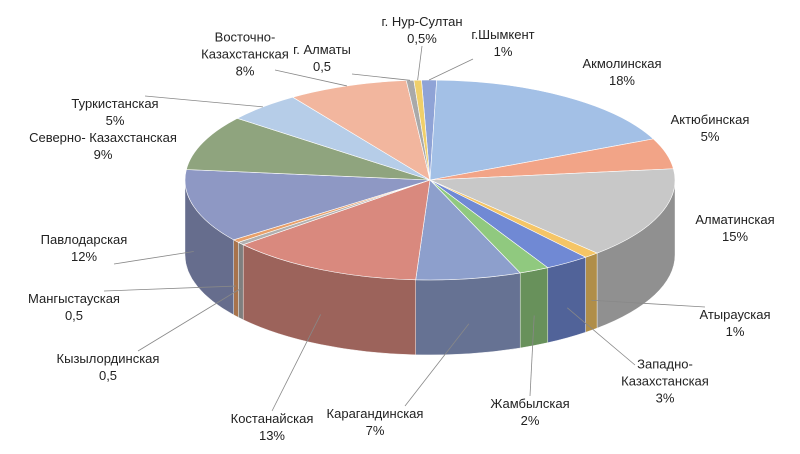  What do you see at coordinates (84, 239) in the screenshot?
I see `category-name: Павлодарская` at bounding box center [84, 239].